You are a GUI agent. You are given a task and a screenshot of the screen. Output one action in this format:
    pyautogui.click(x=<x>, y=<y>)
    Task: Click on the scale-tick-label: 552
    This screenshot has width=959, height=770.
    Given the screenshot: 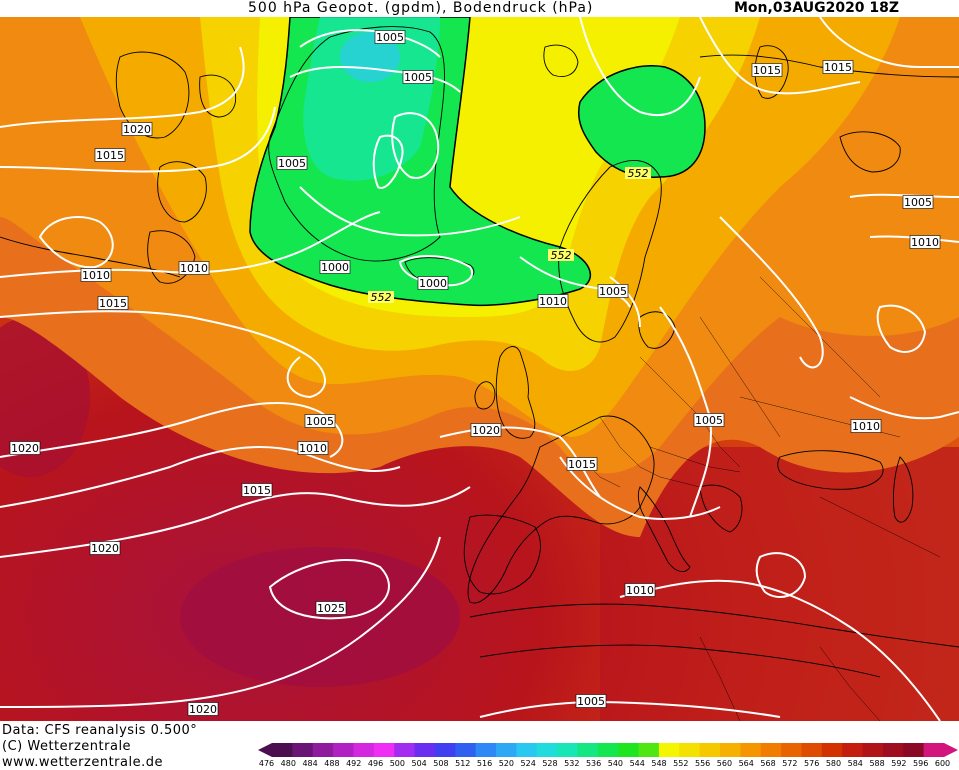 What is the action you would take?
    pyautogui.click(x=681, y=763)
    